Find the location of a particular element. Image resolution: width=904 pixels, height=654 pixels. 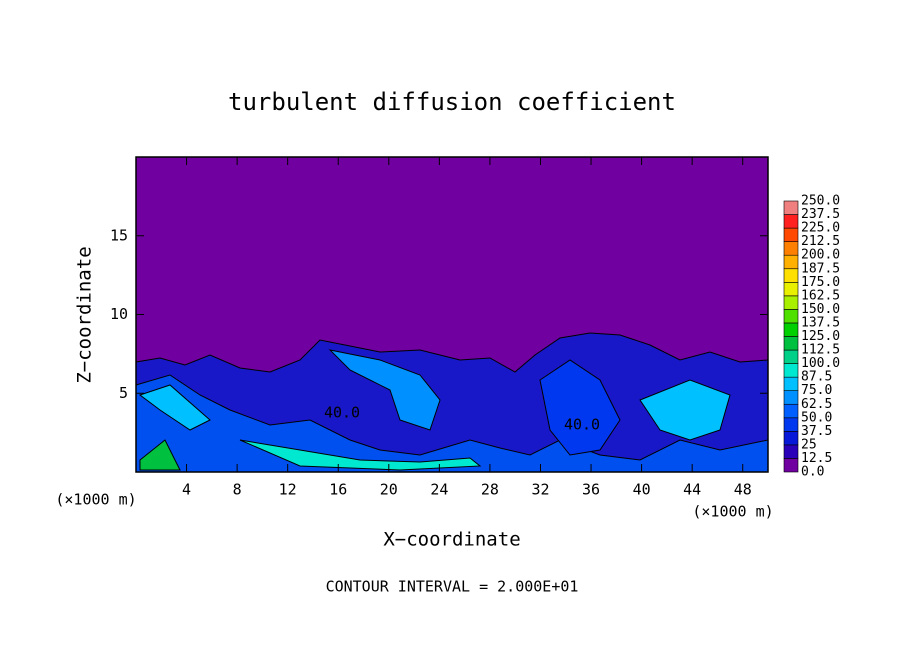

colorbar-label: 175.0 is located at coordinates (820, 282).